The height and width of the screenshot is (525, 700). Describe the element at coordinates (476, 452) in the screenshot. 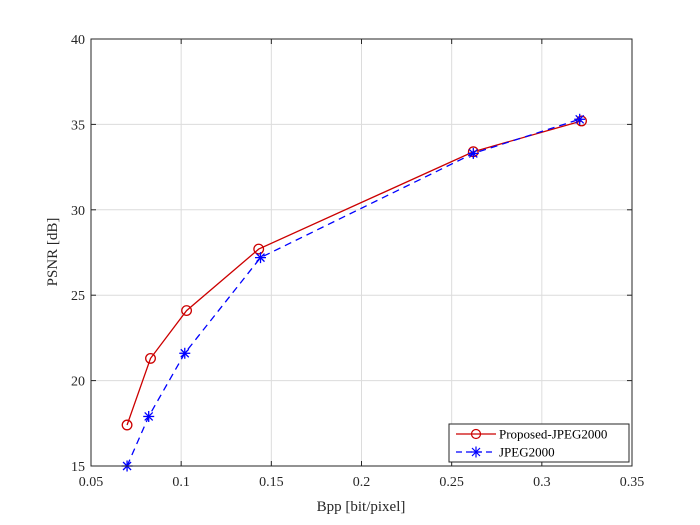

I see `legend-marker-asterisk` at that location.